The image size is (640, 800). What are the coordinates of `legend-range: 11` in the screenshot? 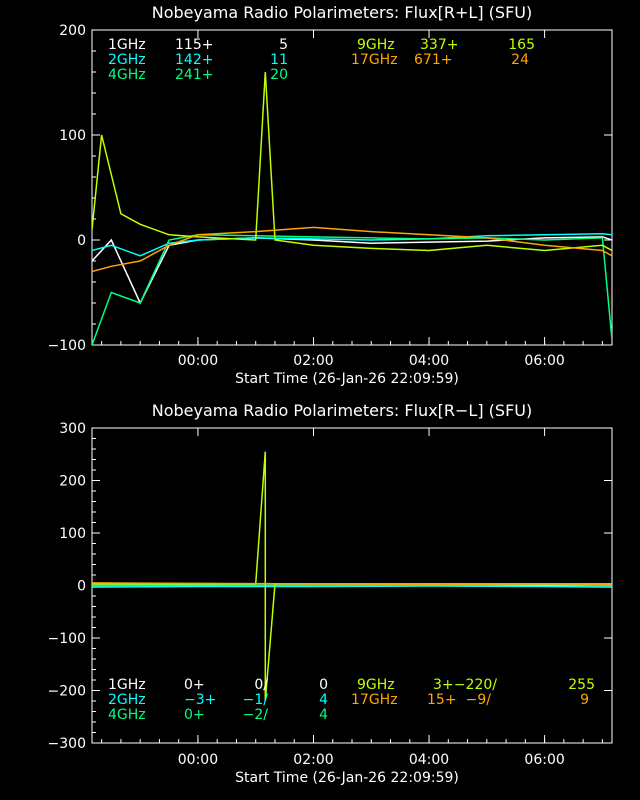 It's located at (279, 60).